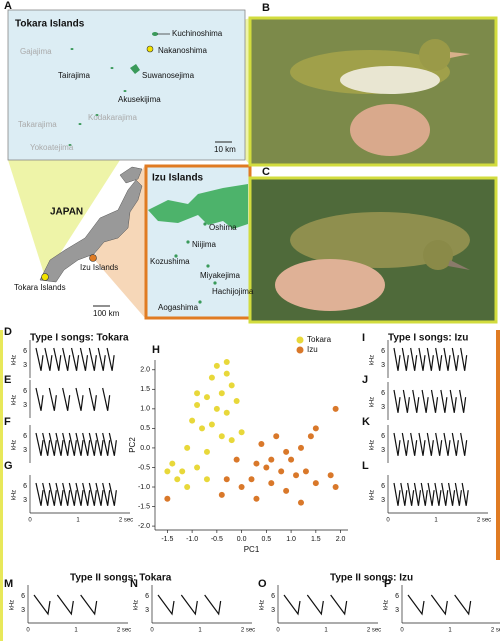 The height and width of the screenshot is (641, 500). Describe the element at coordinates (312, 349) in the screenshot. I see `legend-label: Izu` at that location.